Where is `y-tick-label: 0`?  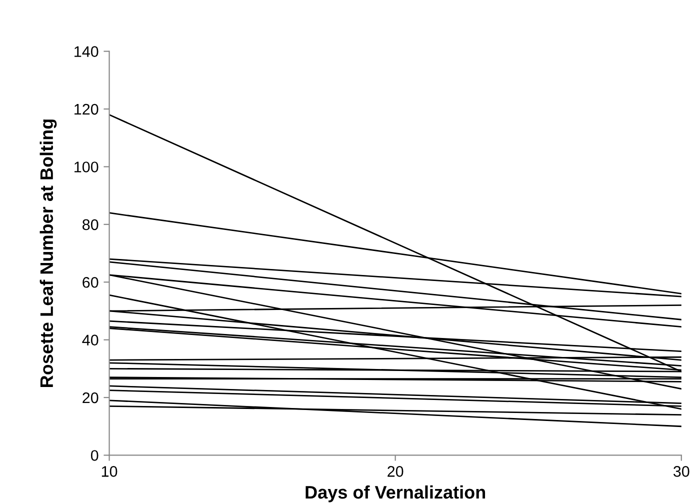
y-tick-label: 0 is located at coordinates (94, 455).